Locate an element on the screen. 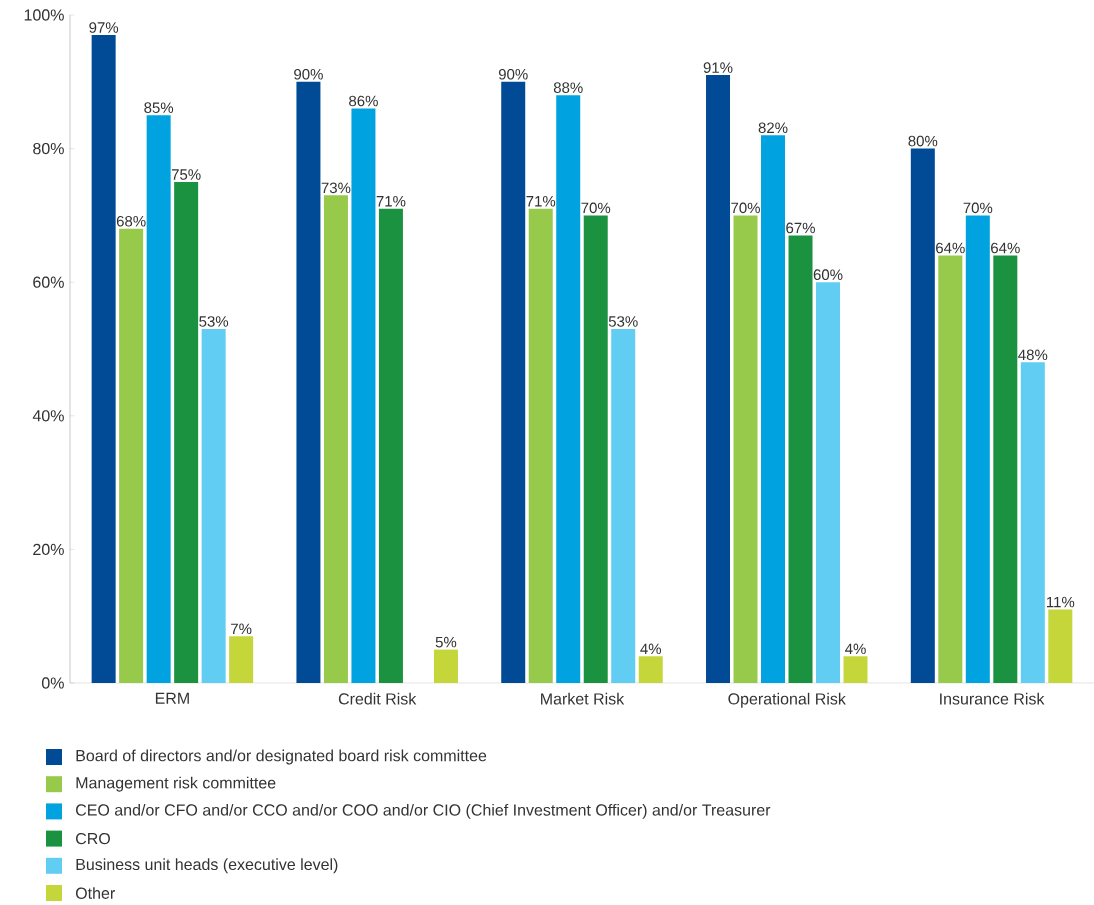 Image resolution: width=1094 pixels, height=905 pixels. data-label: 91% is located at coordinates (718, 67).